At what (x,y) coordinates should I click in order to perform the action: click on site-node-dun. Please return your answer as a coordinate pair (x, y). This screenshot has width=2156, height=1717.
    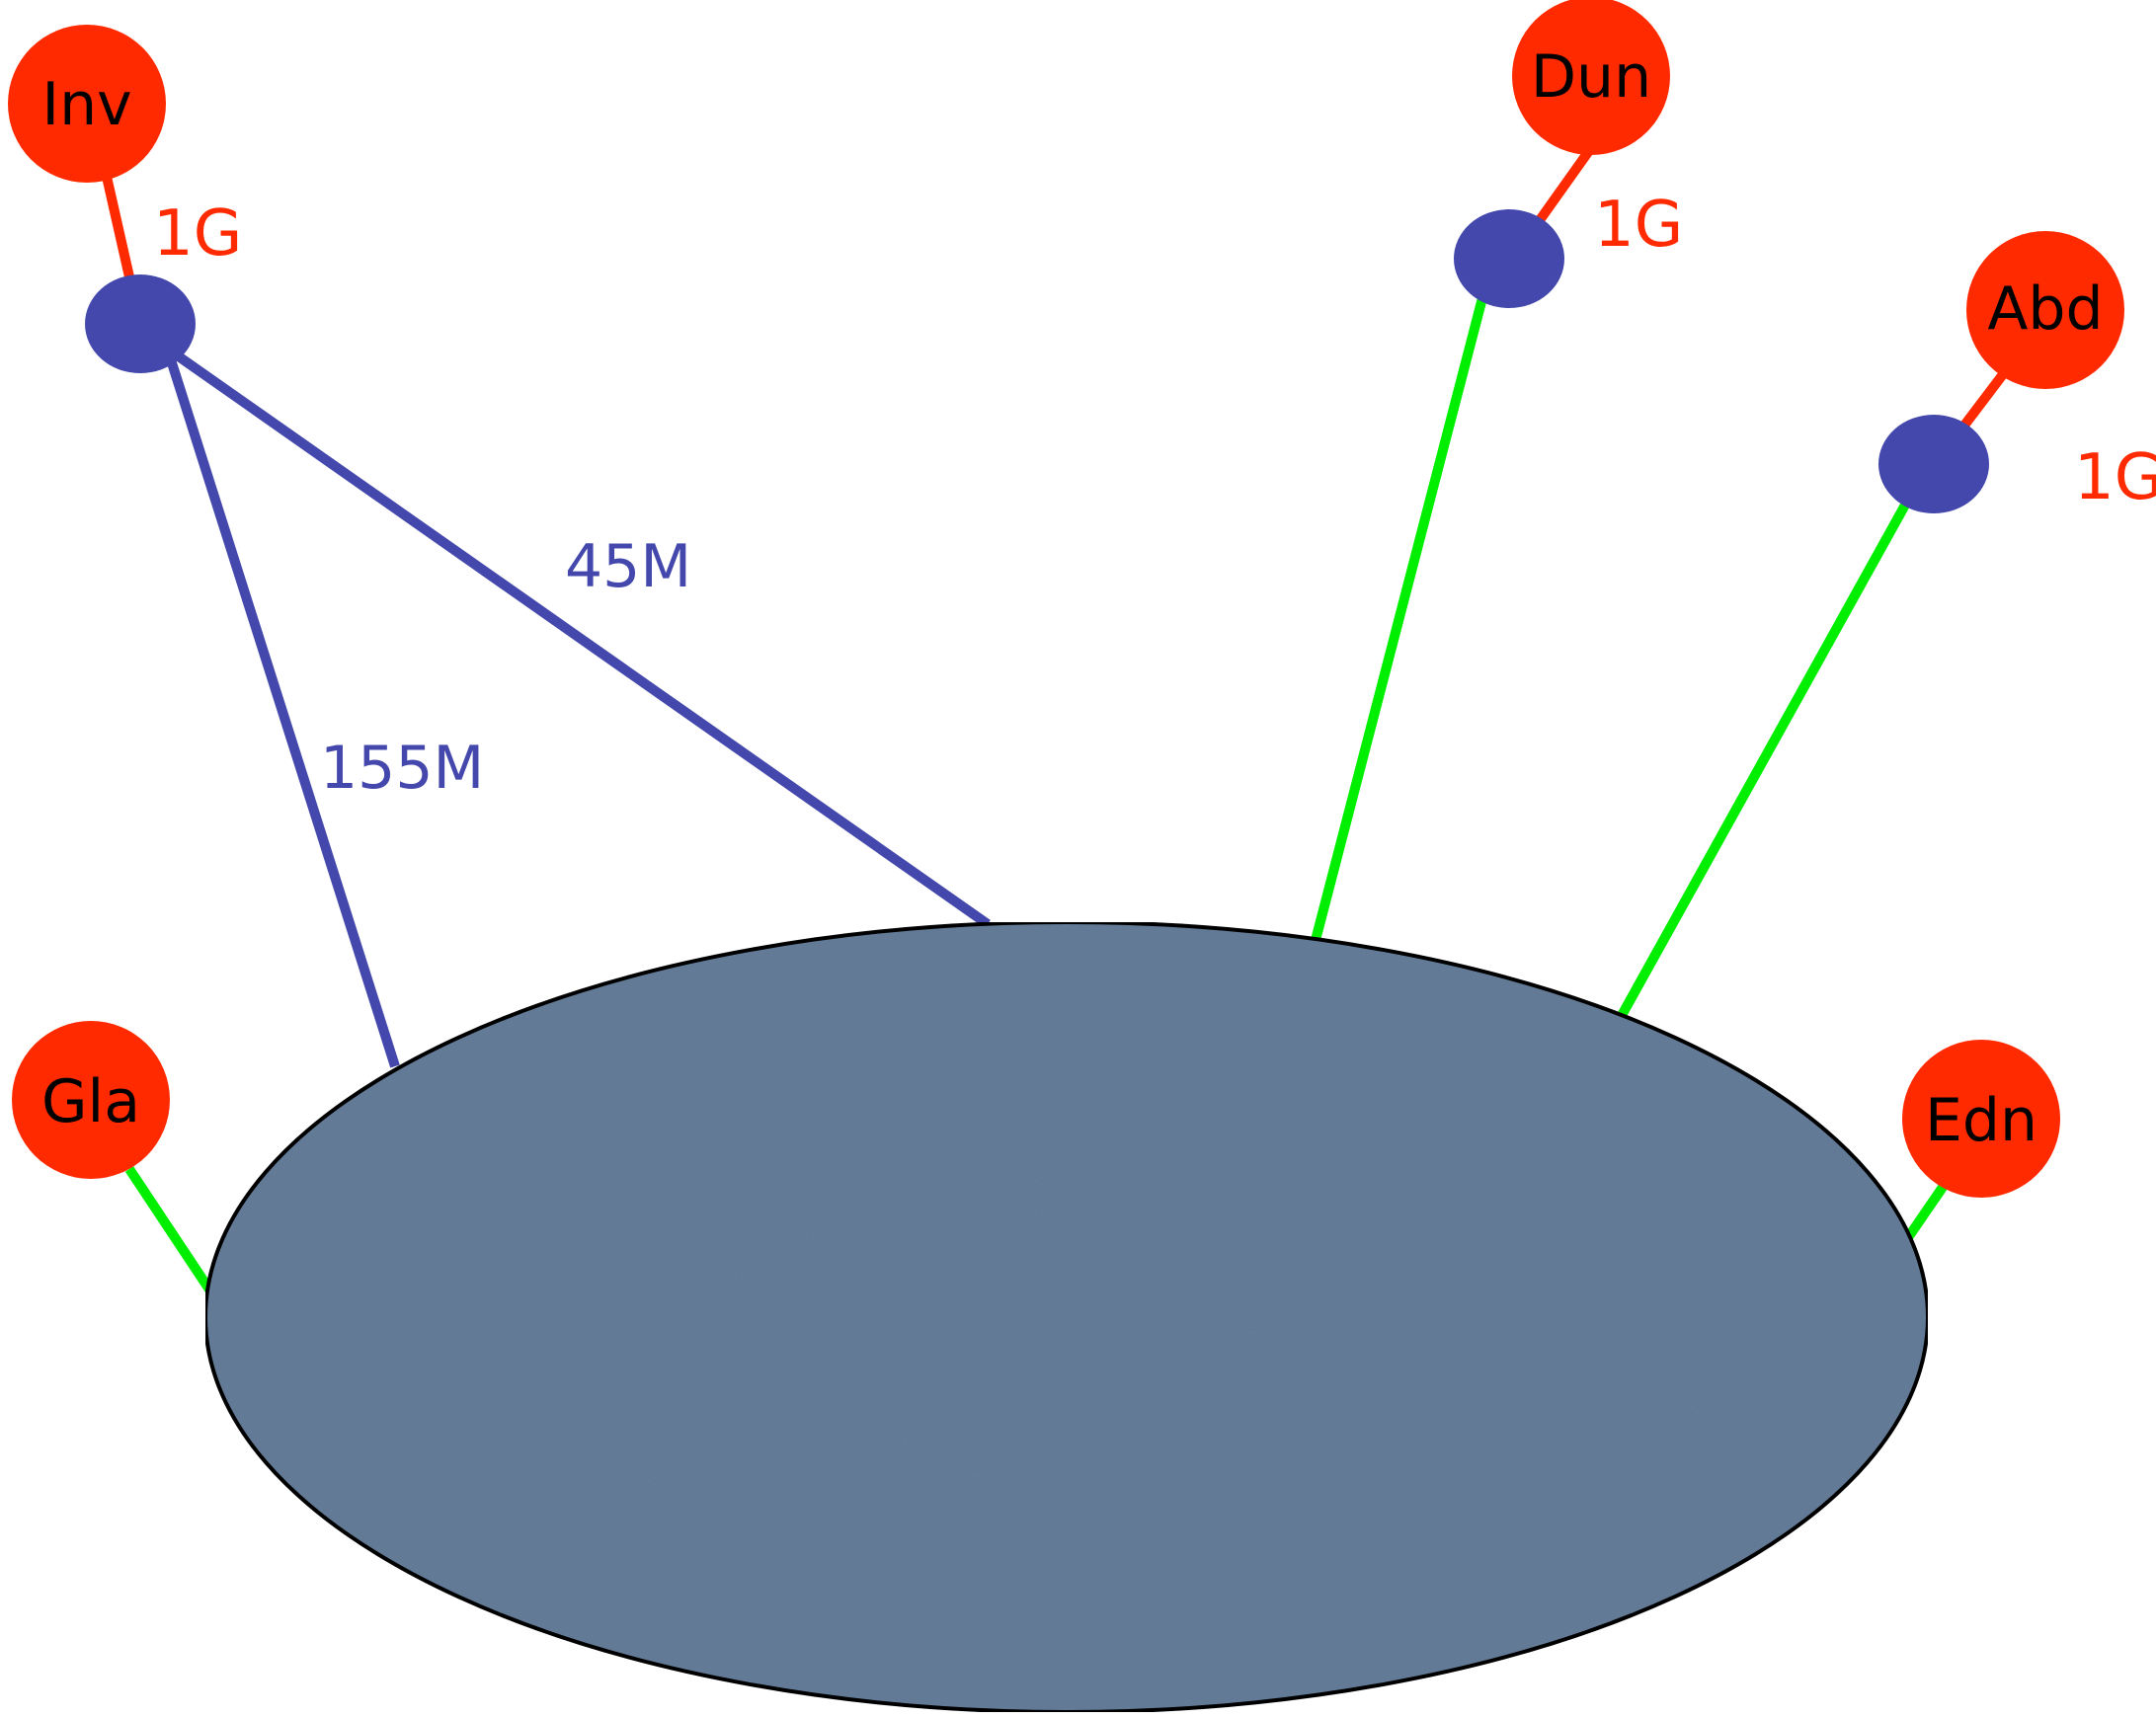
    Looking at the image, I should click on (1591, 77).